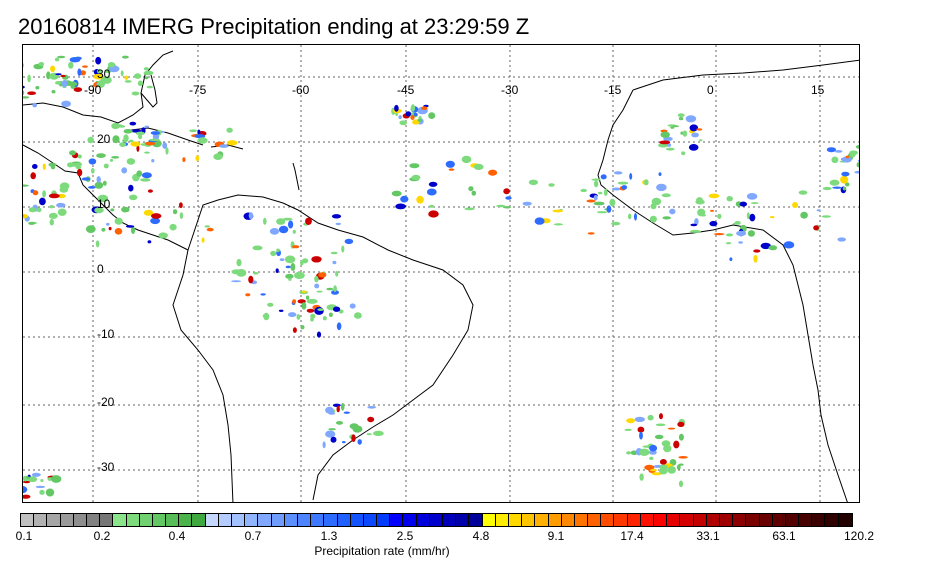 This screenshot has width=944, height=571. Describe the element at coordinates (106, 402) in the screenshot. I see `latitude-label: -20` at that location.